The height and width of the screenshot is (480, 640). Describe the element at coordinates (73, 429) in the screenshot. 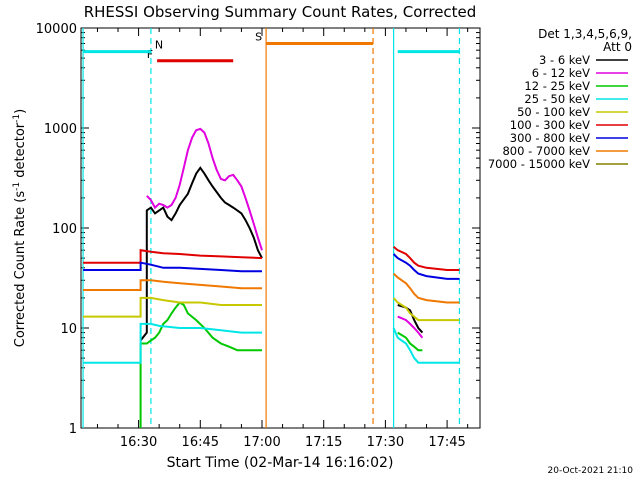

I see `y-tick-label: 1` at that location.